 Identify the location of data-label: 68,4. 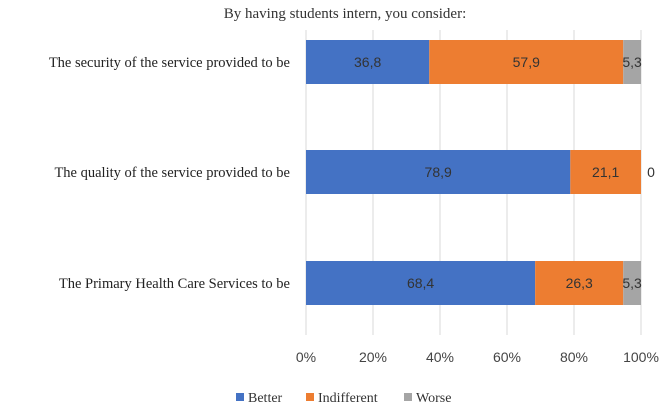
(420, 283).